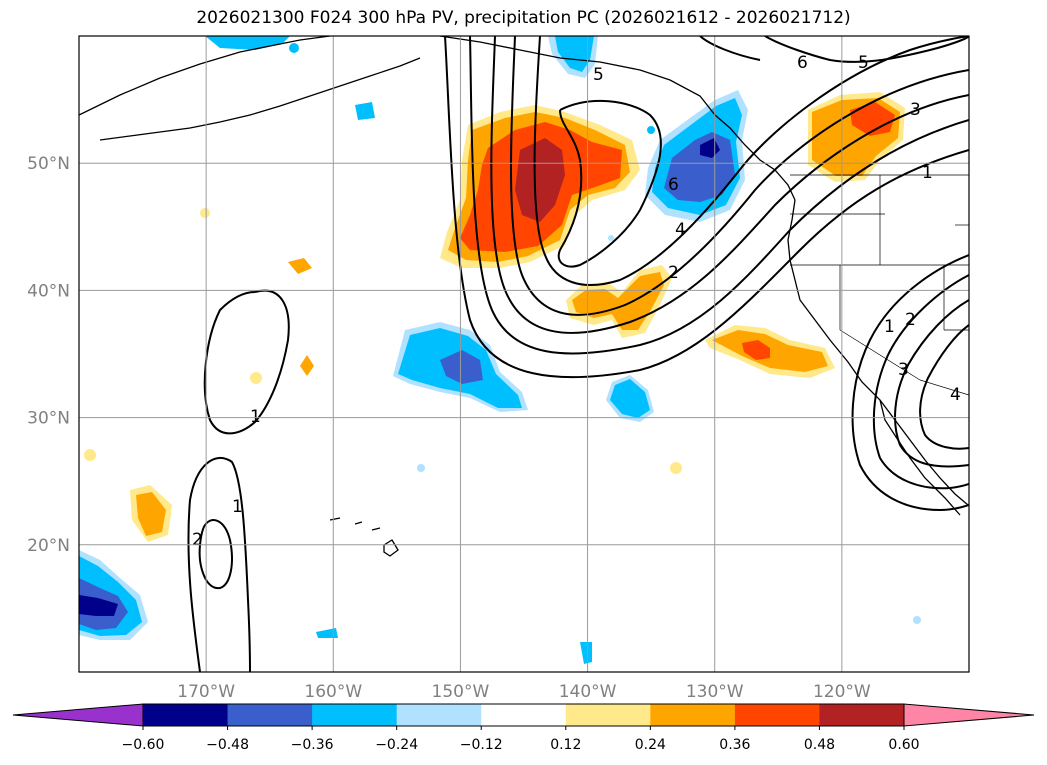 Image resolution: width=1047 pixels, height=765 pixels. Describe the element at coordinates (48, 419) in the screenshot. I see `lat-tick-label: 30°N` at that location.